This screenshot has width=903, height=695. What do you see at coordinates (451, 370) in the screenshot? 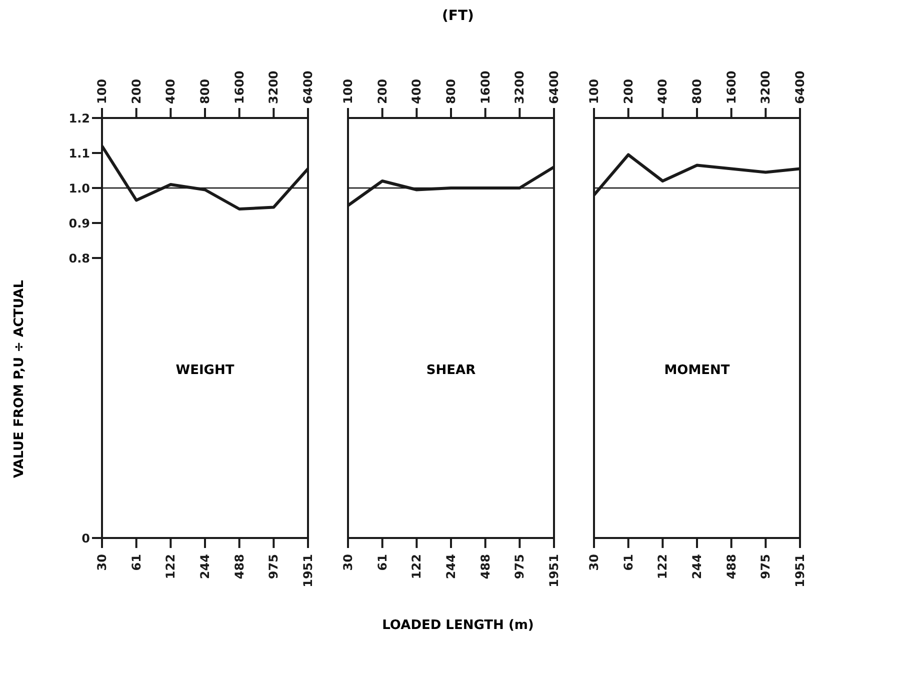
I see `text: SHEAR` at bounding box center [451, 370].